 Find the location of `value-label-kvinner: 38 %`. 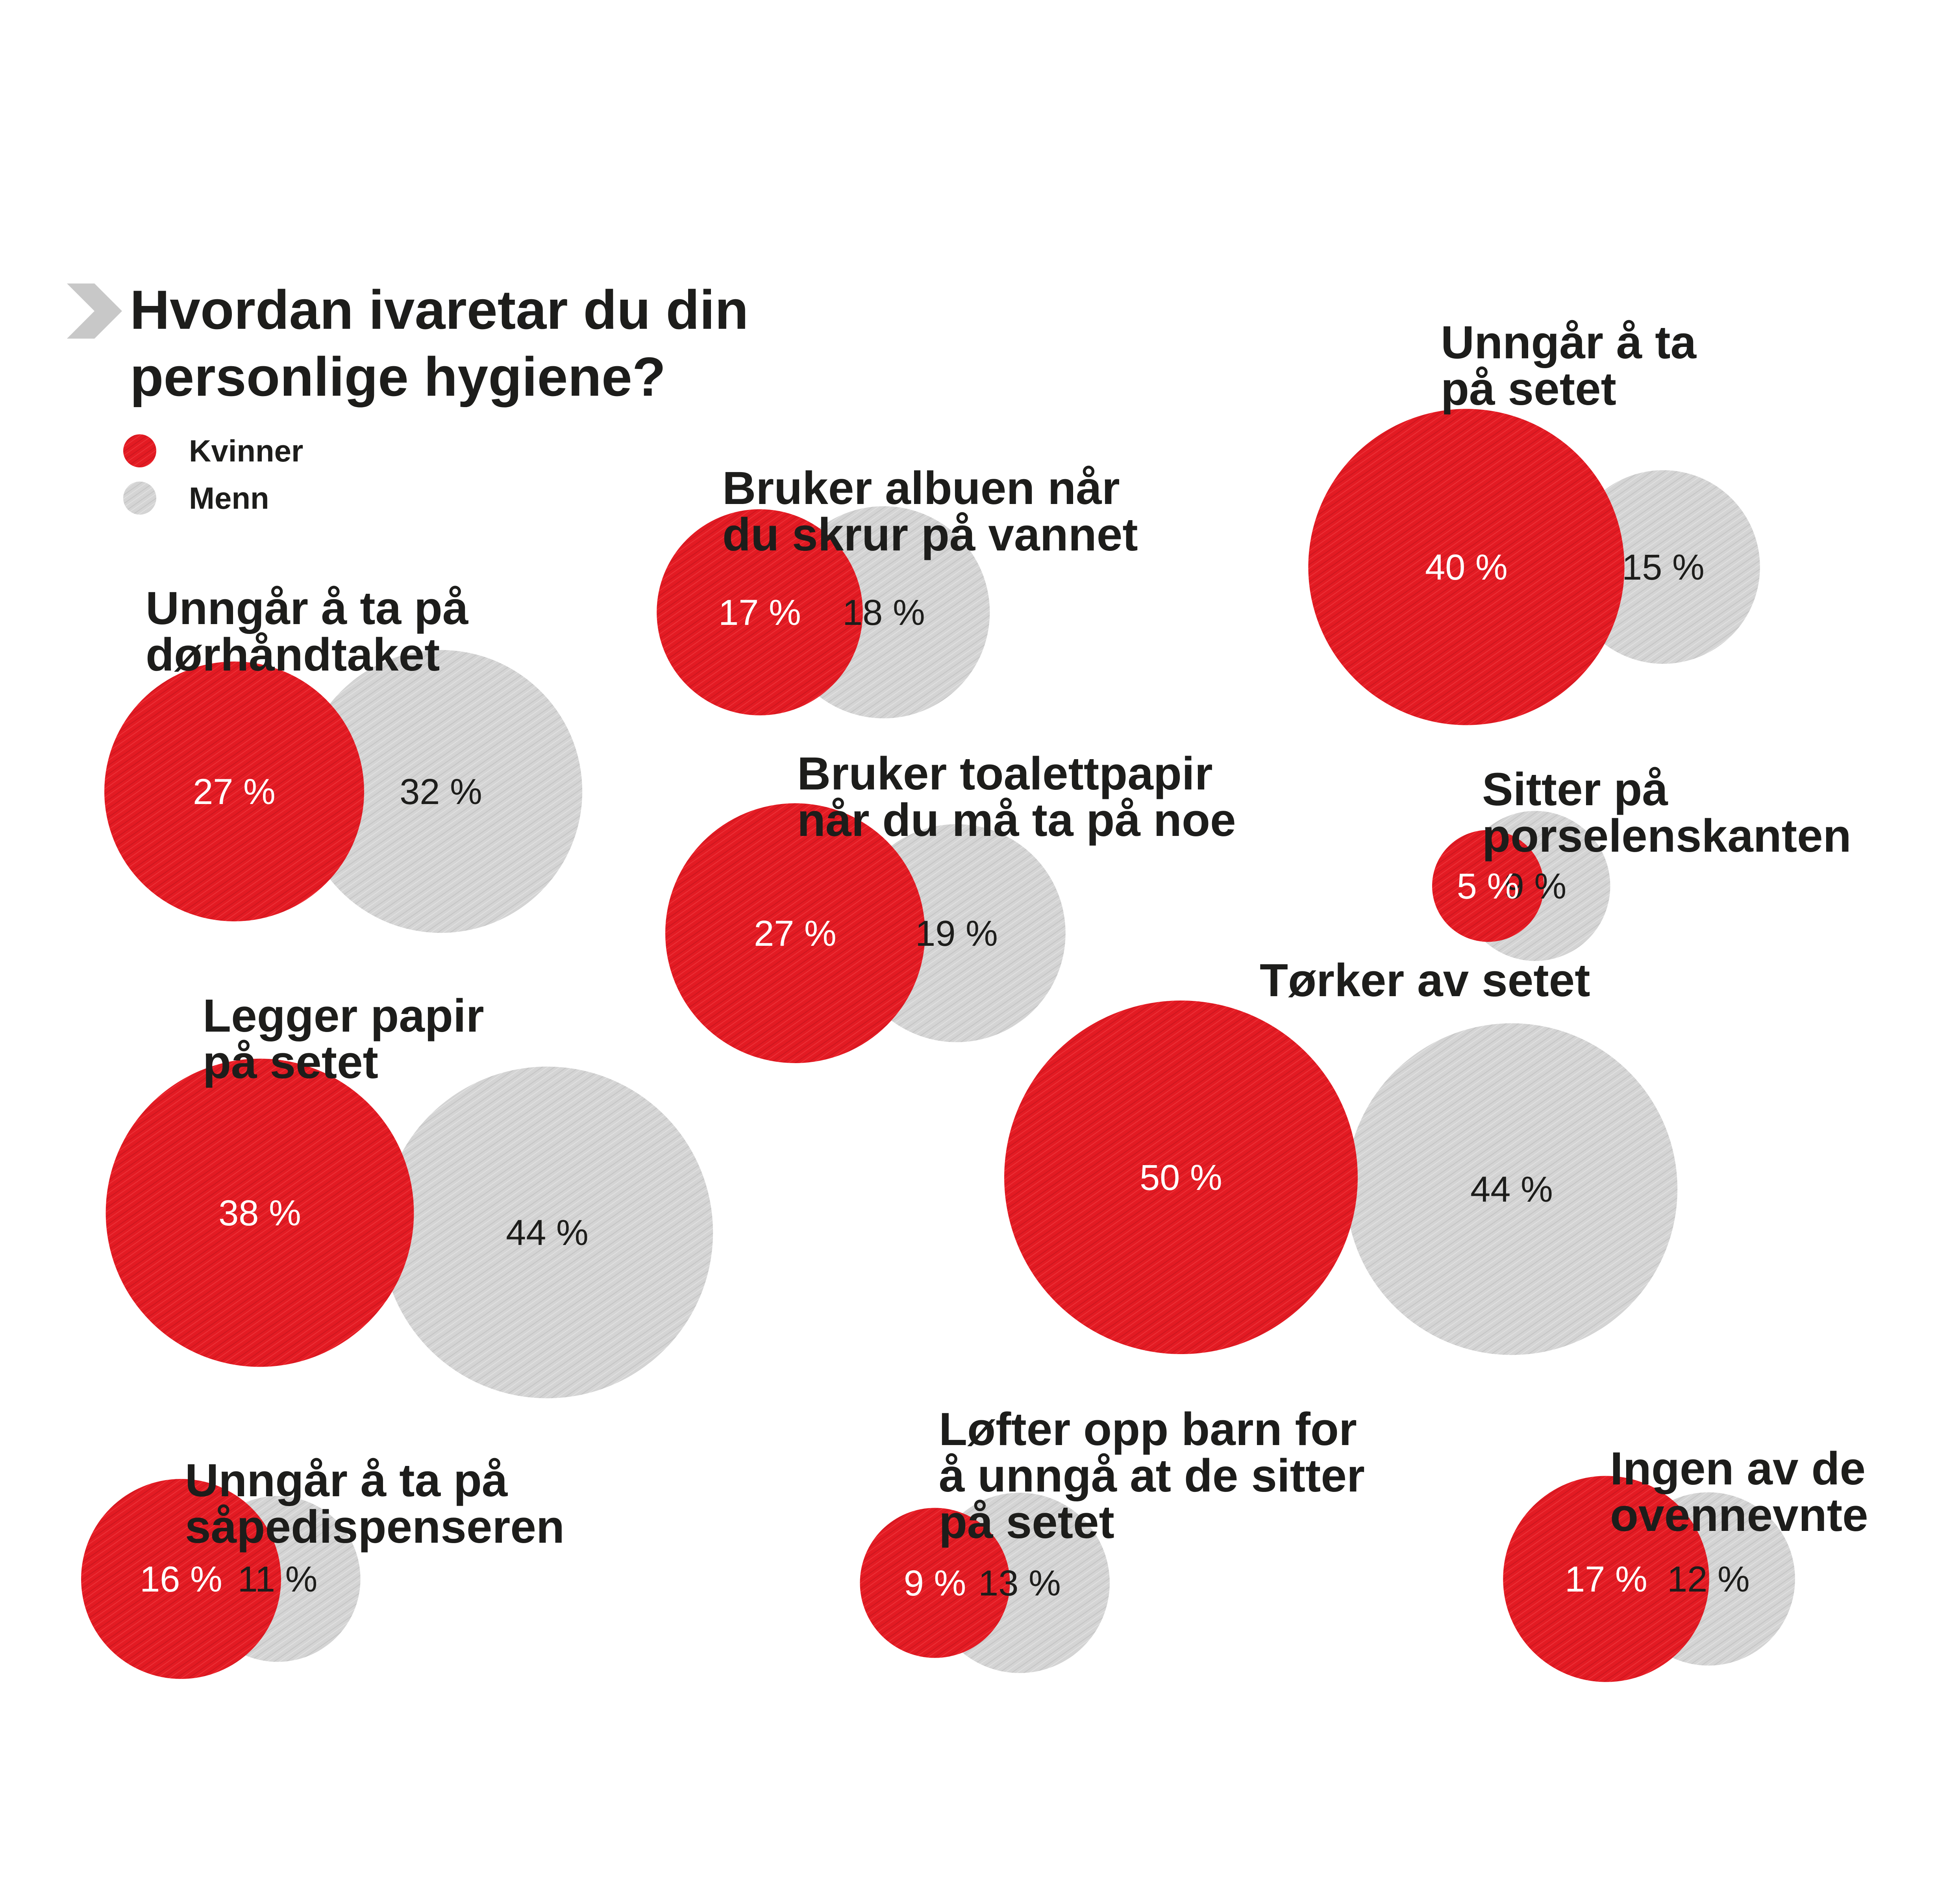

value-label-kvinner: 38 % is located at coordinates (259, 1213).